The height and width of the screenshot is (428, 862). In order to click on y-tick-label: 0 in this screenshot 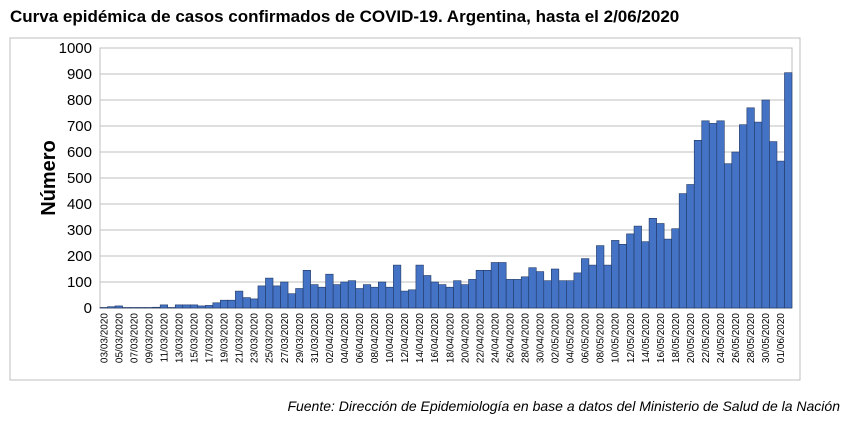, I will do `click(88, 308)`.